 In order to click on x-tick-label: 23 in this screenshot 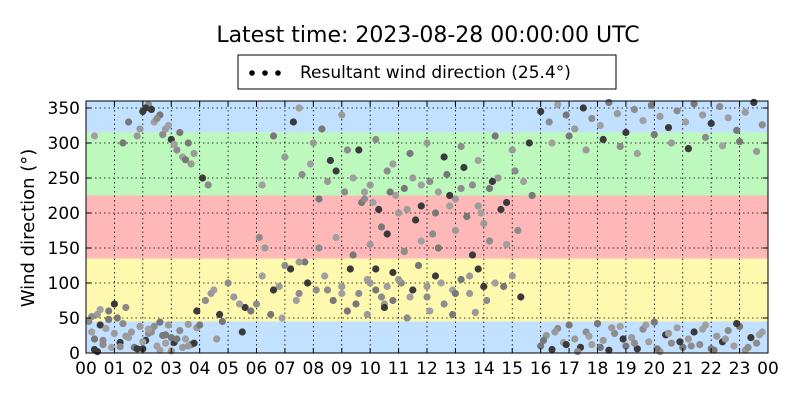, I will do `click(740, 369)`.